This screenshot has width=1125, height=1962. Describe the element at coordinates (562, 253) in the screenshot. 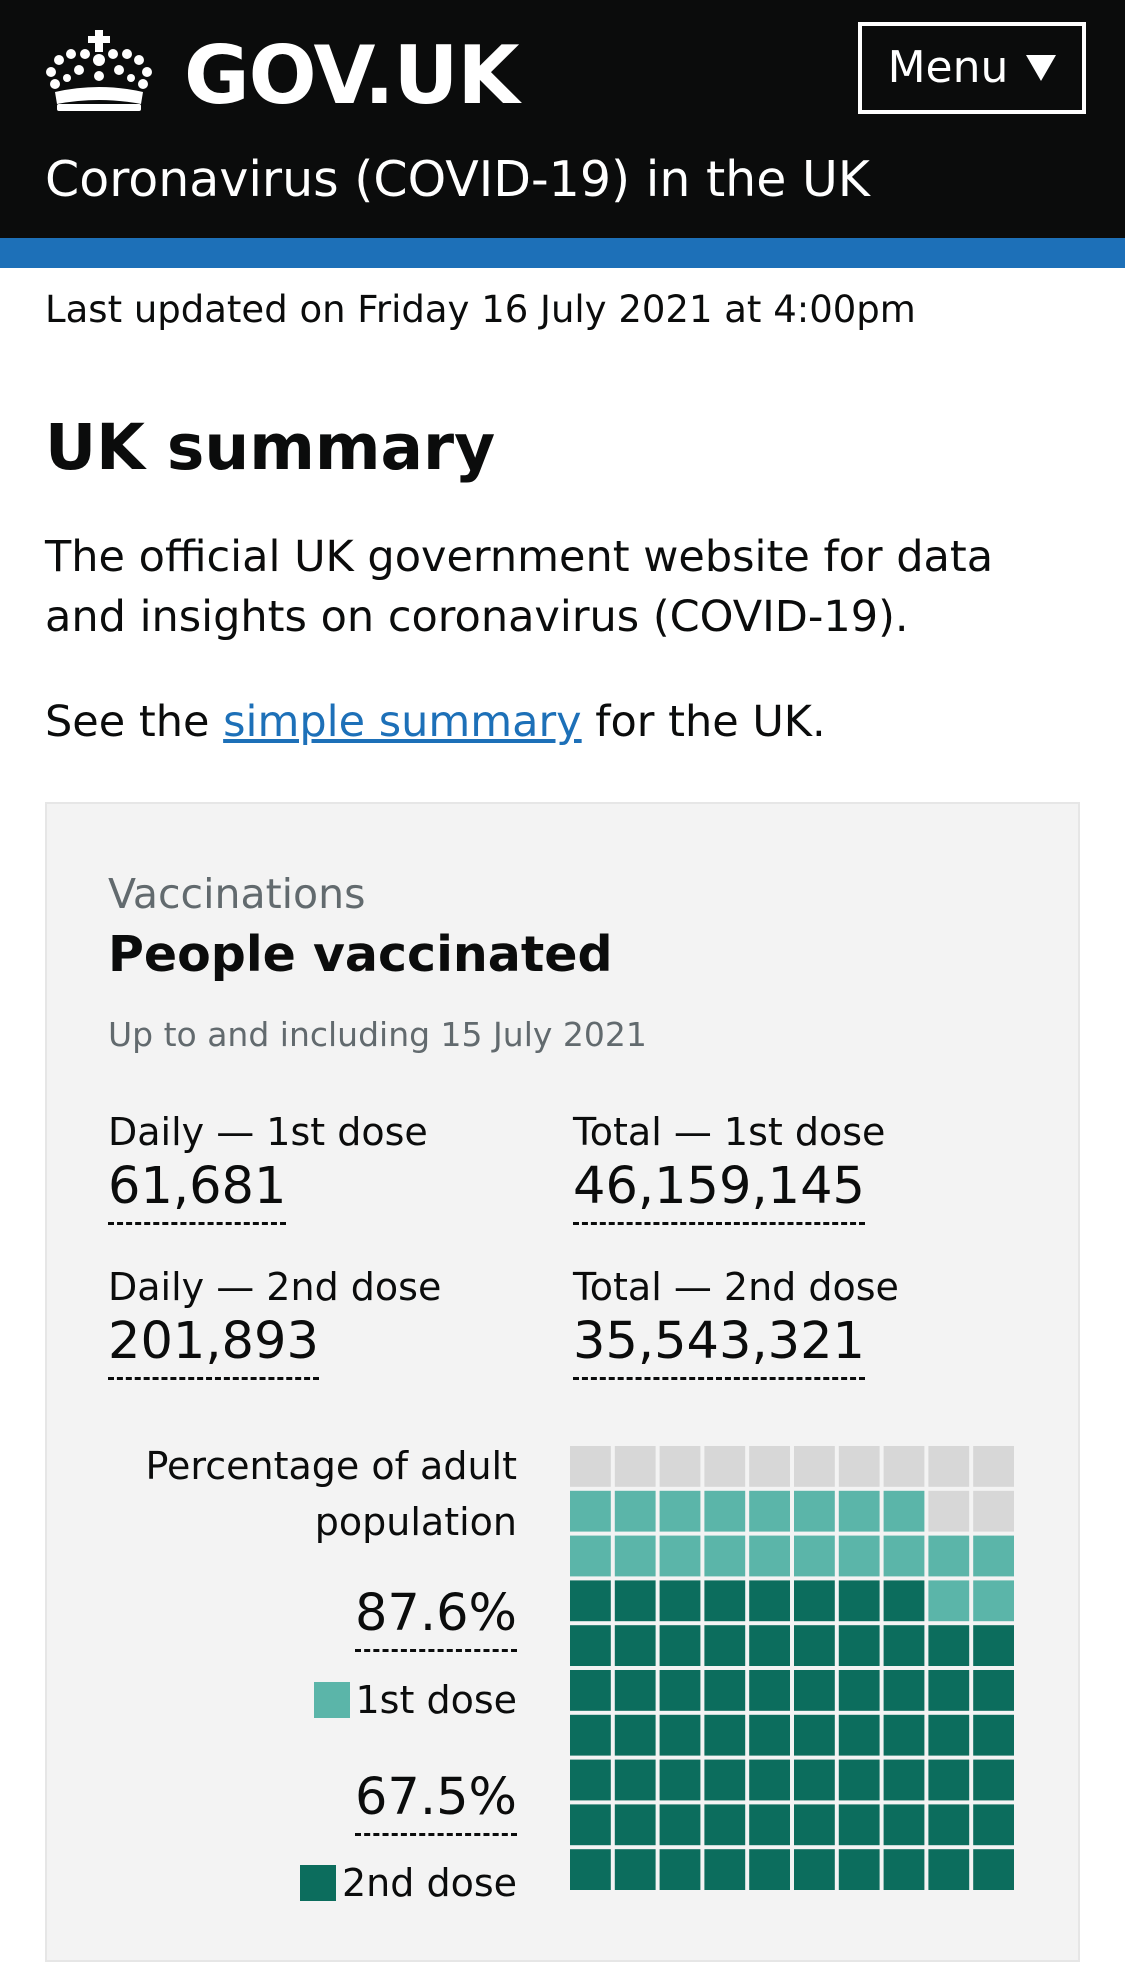

I see `header-accent-bar` at that location.